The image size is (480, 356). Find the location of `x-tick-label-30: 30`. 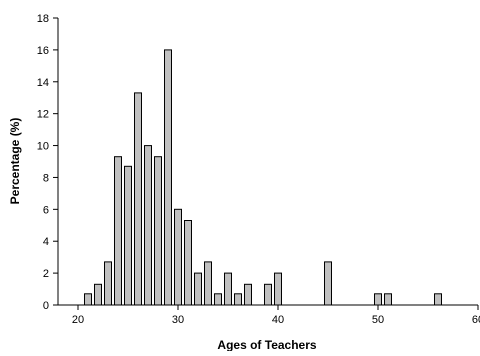

x-tick-label-30: 30 is located at coordinates (178, 320).